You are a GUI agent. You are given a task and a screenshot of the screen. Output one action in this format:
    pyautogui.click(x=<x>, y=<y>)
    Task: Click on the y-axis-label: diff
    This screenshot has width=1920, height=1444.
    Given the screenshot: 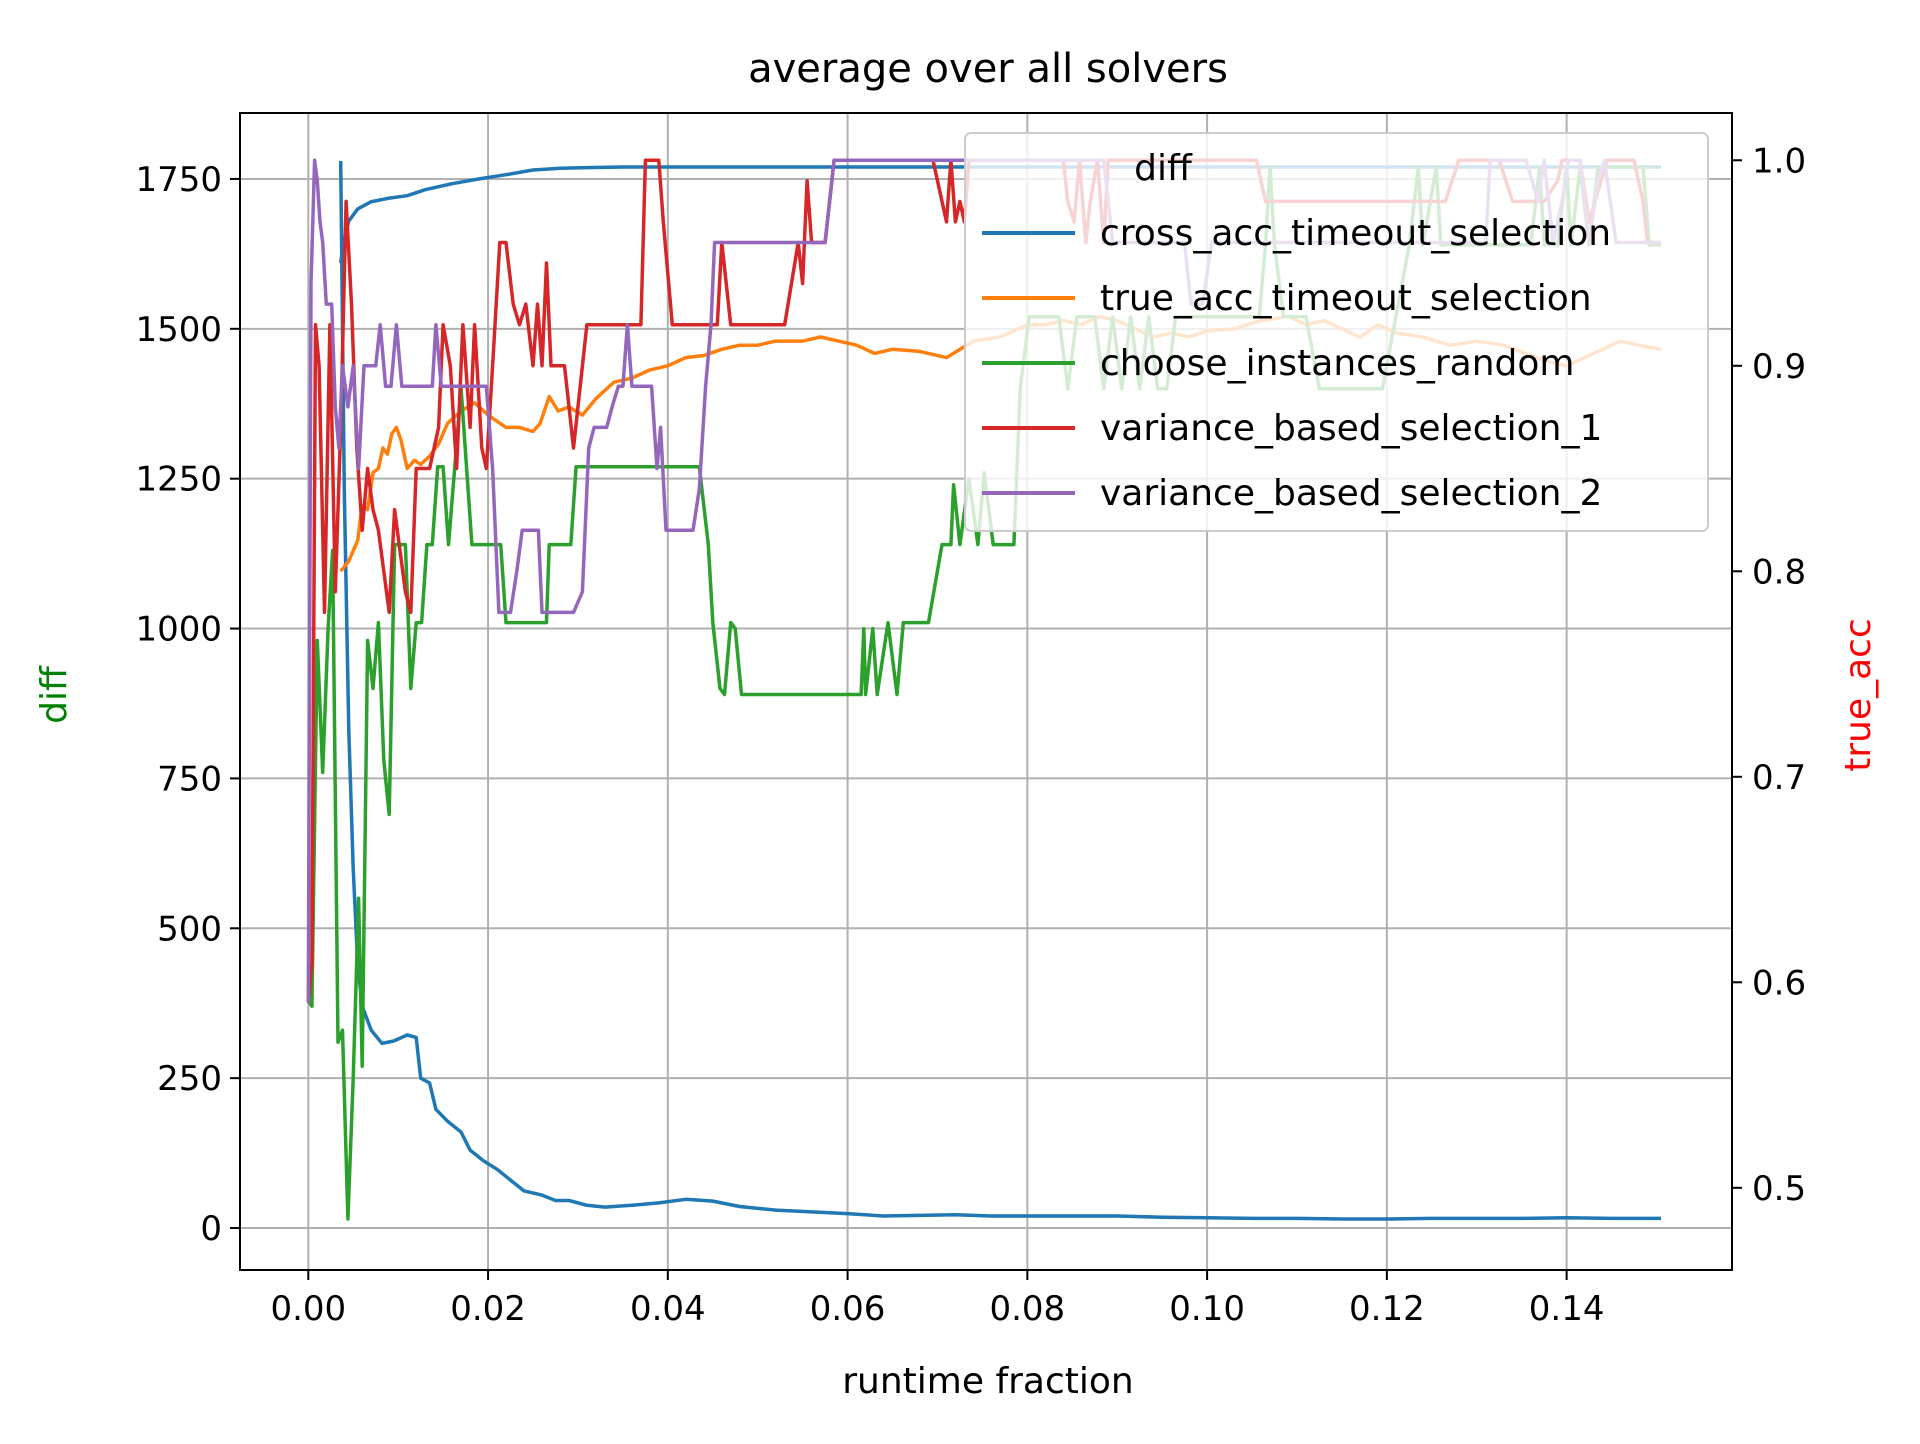 What is the action you would take?
    pyautogui.click(x=54, y=694)
    